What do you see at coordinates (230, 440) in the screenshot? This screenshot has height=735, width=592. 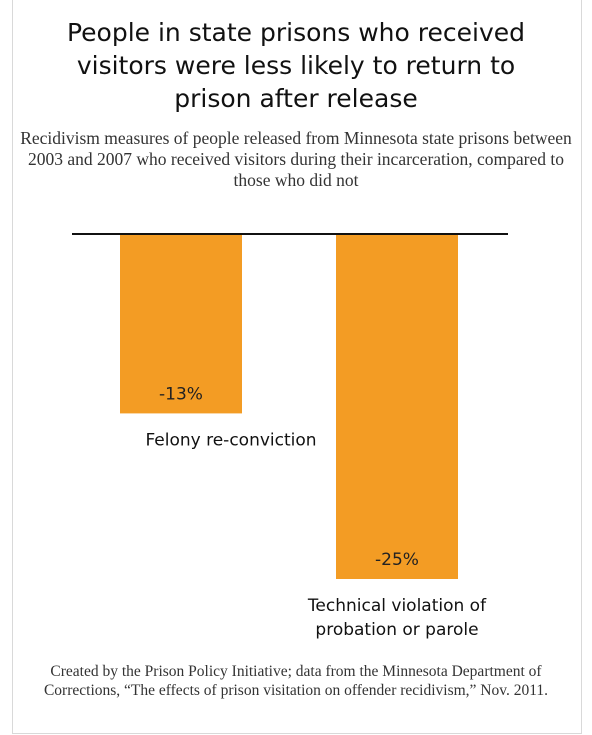 I see `category-label-1: Felony re-conviction` at bounding box center [230, 440].